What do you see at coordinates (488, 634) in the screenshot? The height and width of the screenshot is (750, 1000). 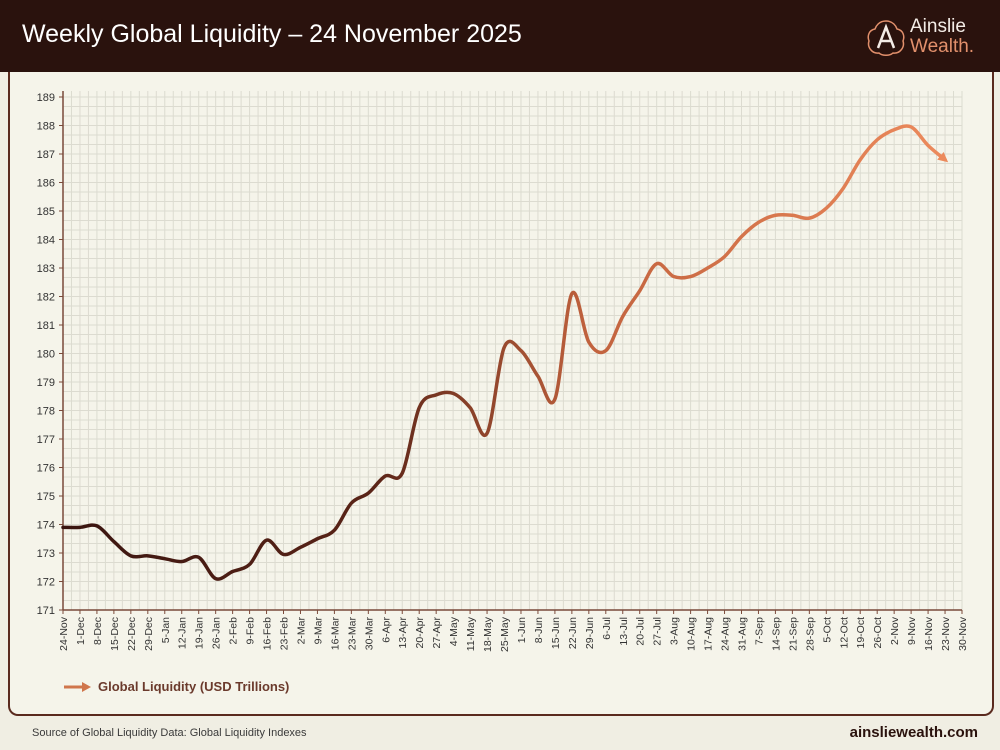 I see `x-tick-label: 18-May` at bounding box center [488, 634].